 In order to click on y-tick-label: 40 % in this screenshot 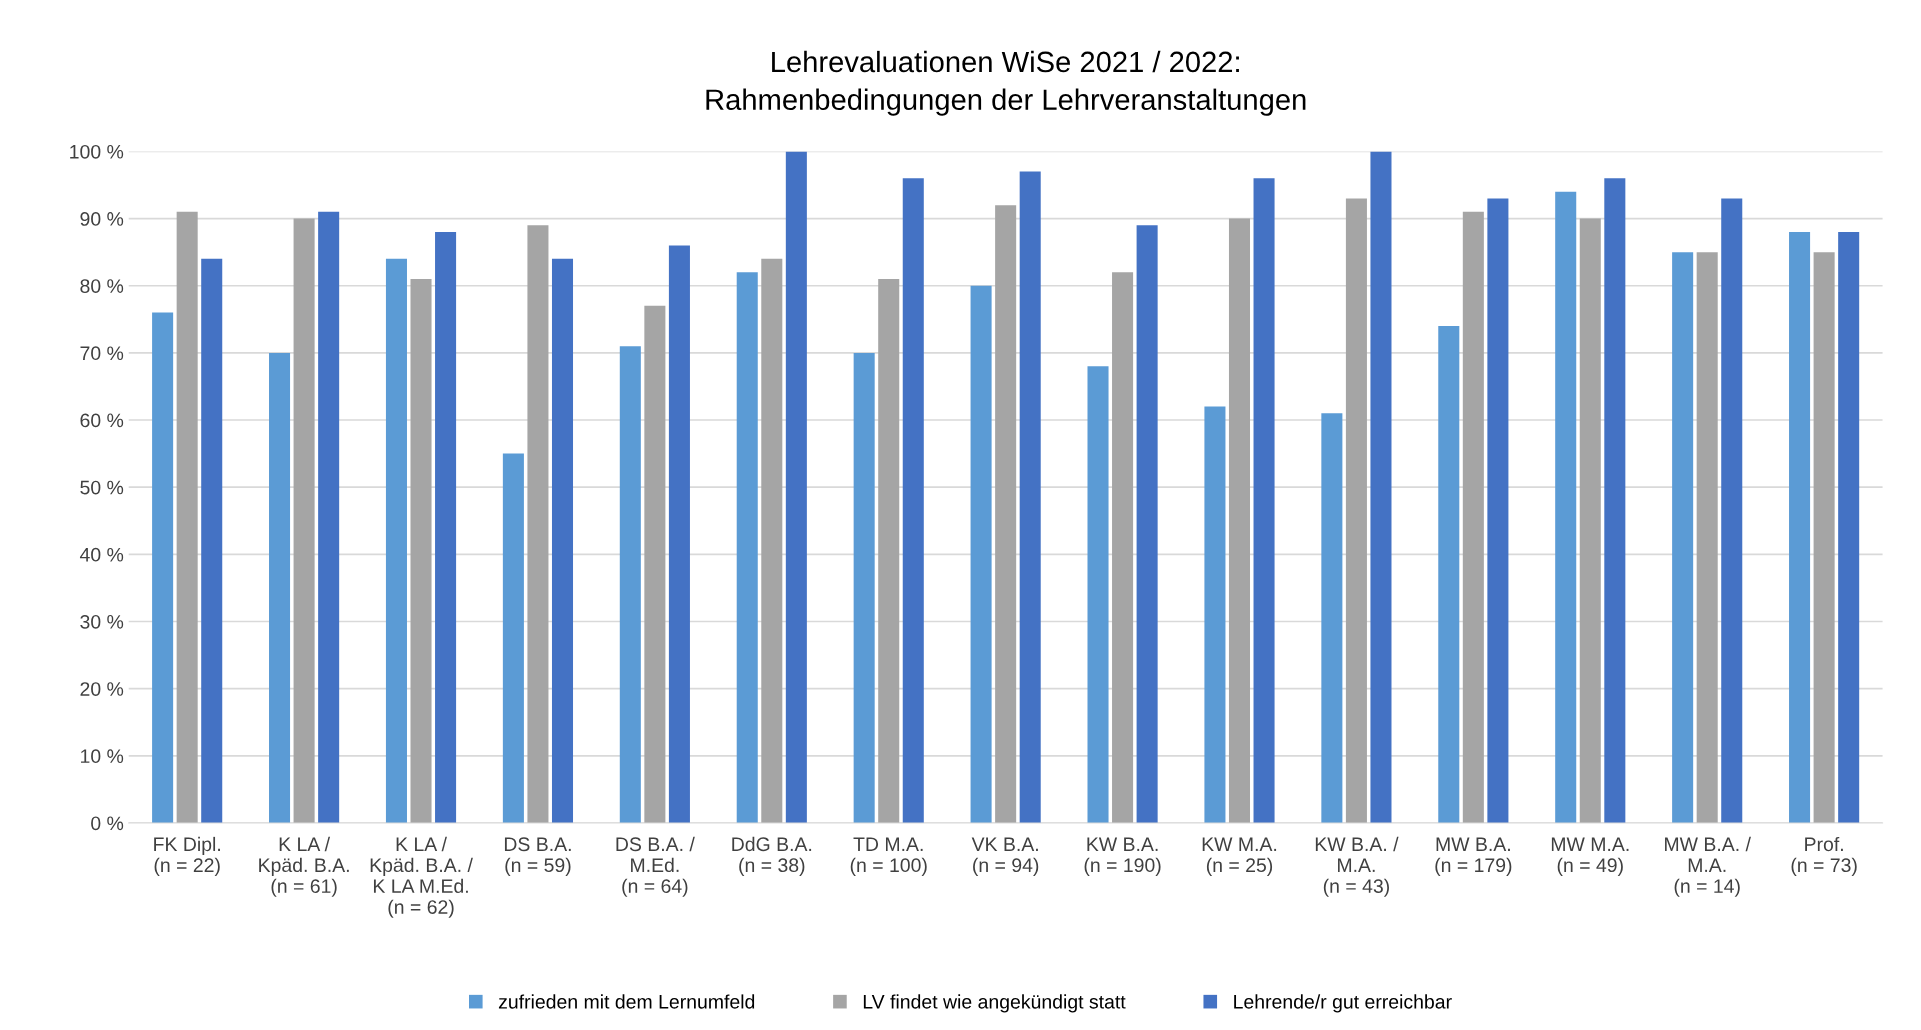, I will do `click(101, 554)`.